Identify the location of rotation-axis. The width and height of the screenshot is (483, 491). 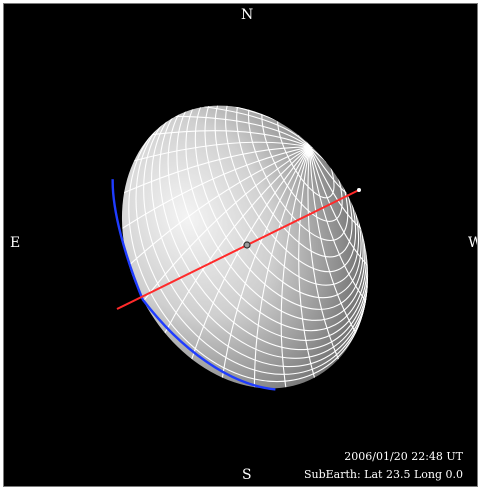
(238, 249).